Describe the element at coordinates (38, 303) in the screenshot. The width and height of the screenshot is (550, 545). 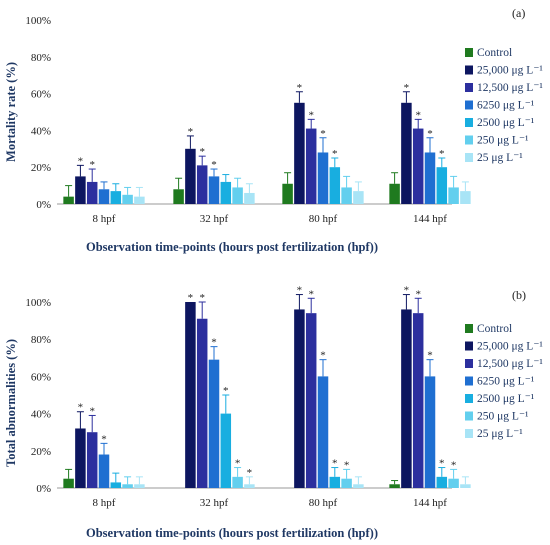
I see `y-tick-label: 100%` at that location.